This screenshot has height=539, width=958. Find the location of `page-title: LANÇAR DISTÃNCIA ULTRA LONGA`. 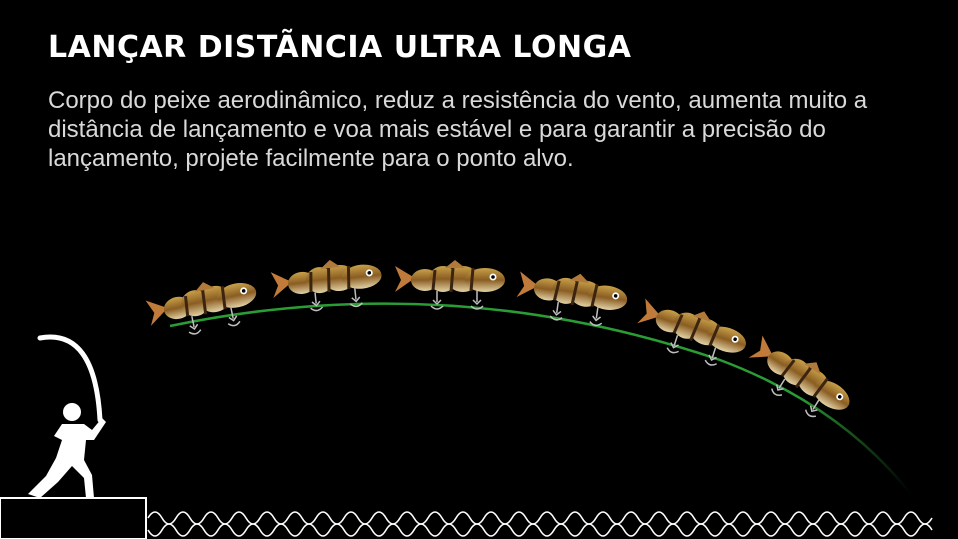

page-title: LANÇAR DISTÃNCIA ULTRA LONGA is located at coordinates (340, 47).